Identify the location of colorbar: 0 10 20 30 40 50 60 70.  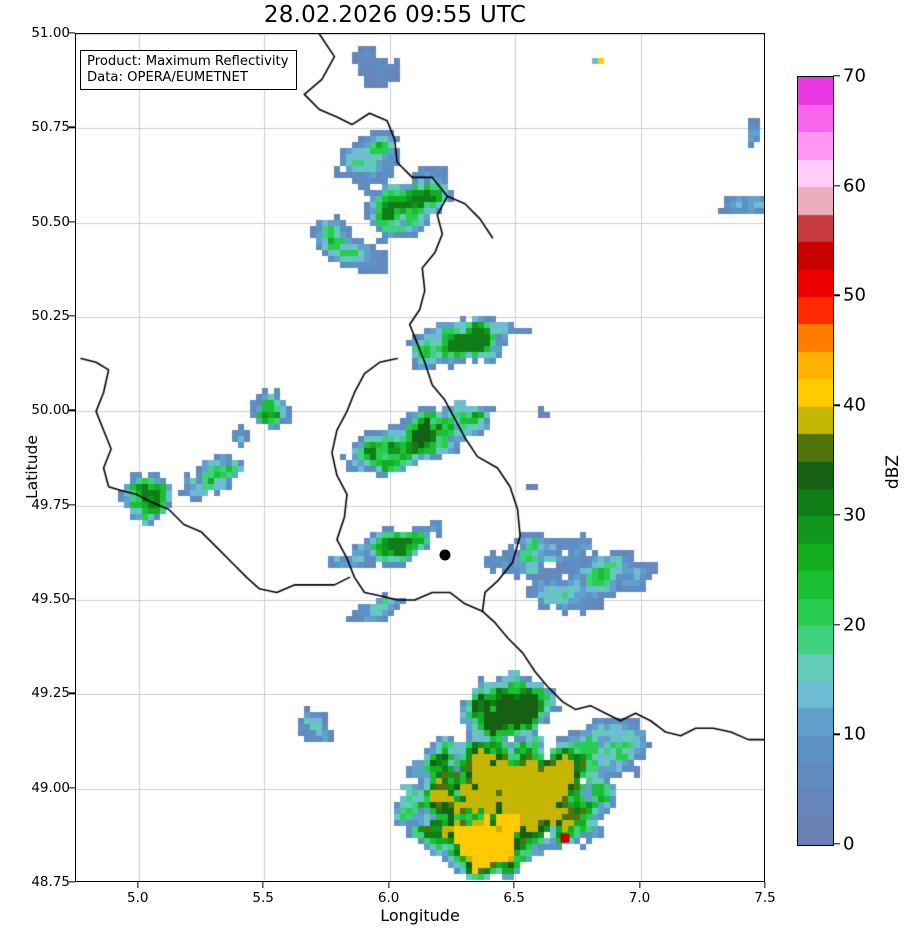
(831, 460).